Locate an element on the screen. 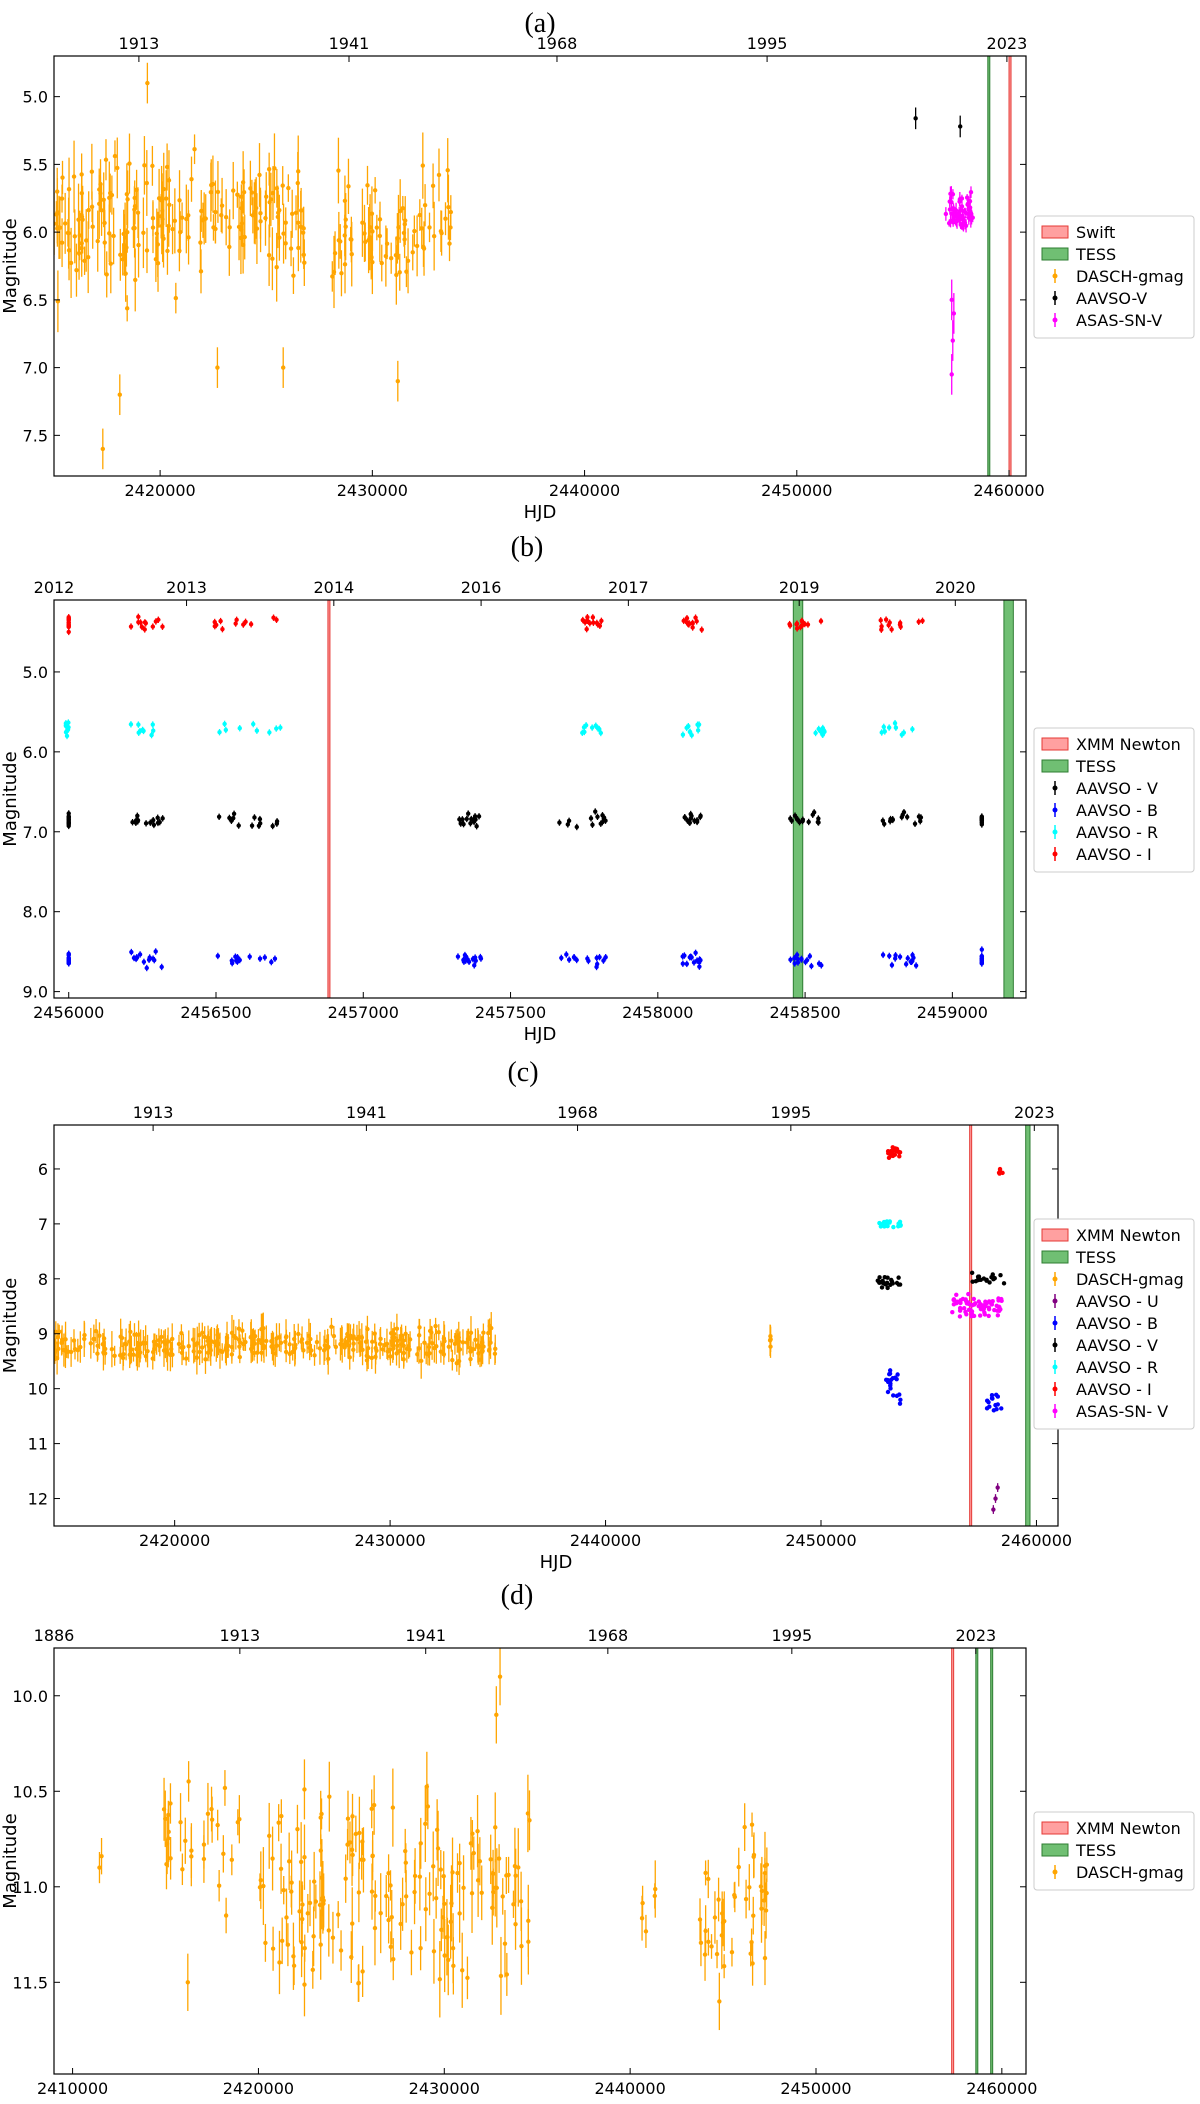 Image resolution: width=1200 pixels, height=2104 pixels. x-tick-label: 2420000 is located at coordinates (159, 490).